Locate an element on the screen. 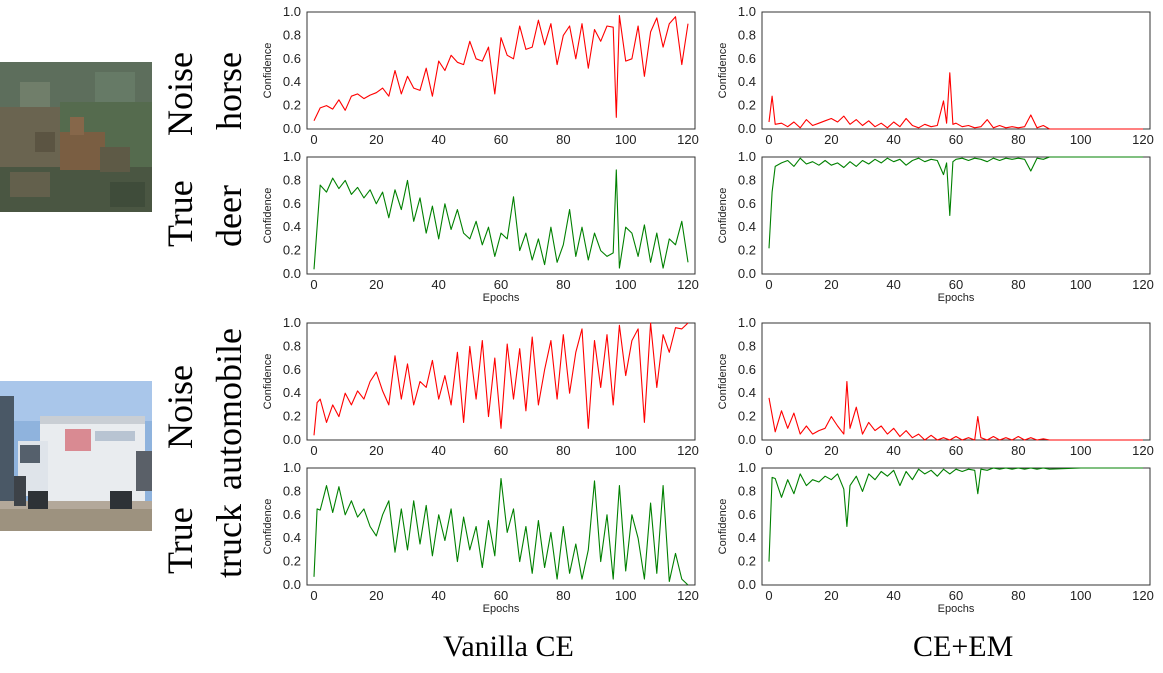  deer-image is located at coordinates (76, 137).